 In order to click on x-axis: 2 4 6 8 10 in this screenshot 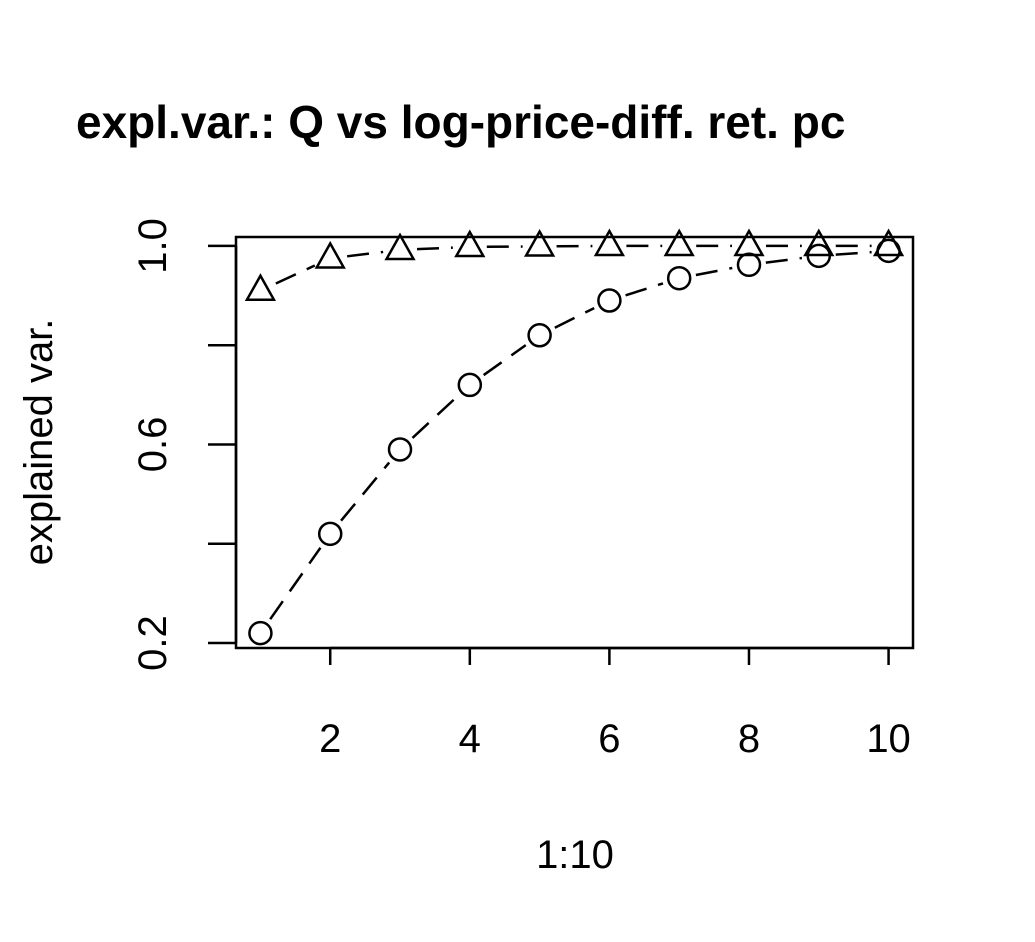, I will do `click(615, 703)`.